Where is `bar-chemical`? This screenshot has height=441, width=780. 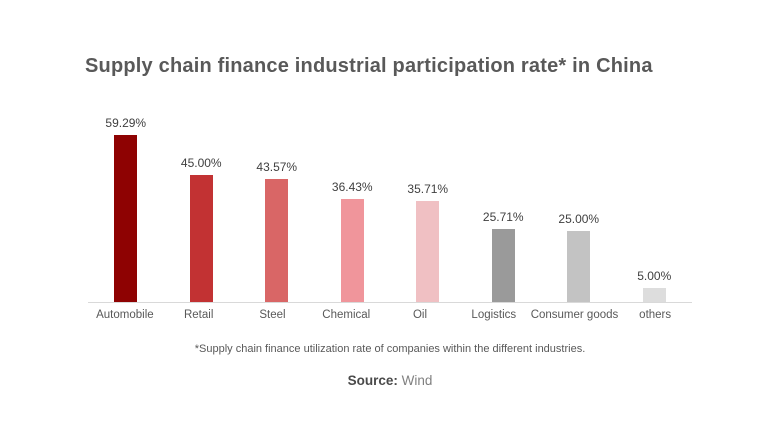 bar-chemical is located at coordinates (352, 250).